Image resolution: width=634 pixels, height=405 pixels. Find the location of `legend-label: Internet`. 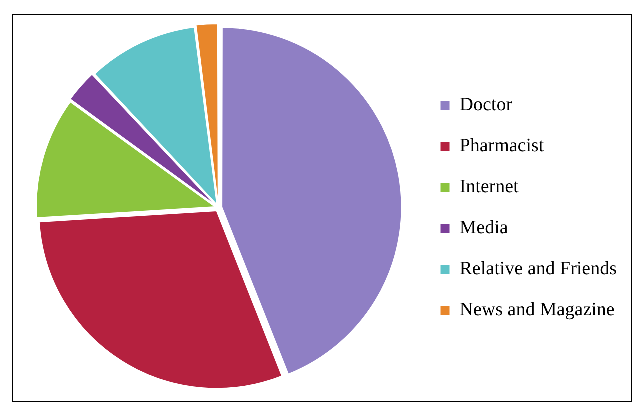

legend-label: Internet is located at coordinates (490, 187).